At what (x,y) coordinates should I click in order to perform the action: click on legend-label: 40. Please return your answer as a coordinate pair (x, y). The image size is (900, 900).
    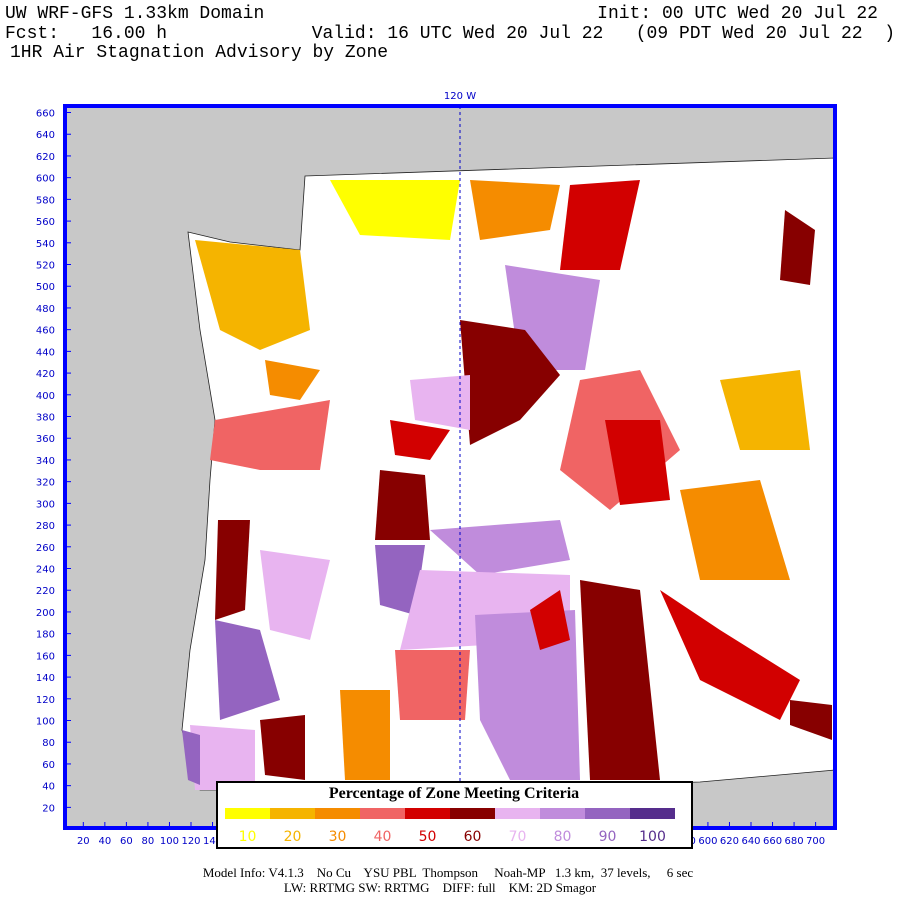
    Looking at the image, I should click on (383, 837).